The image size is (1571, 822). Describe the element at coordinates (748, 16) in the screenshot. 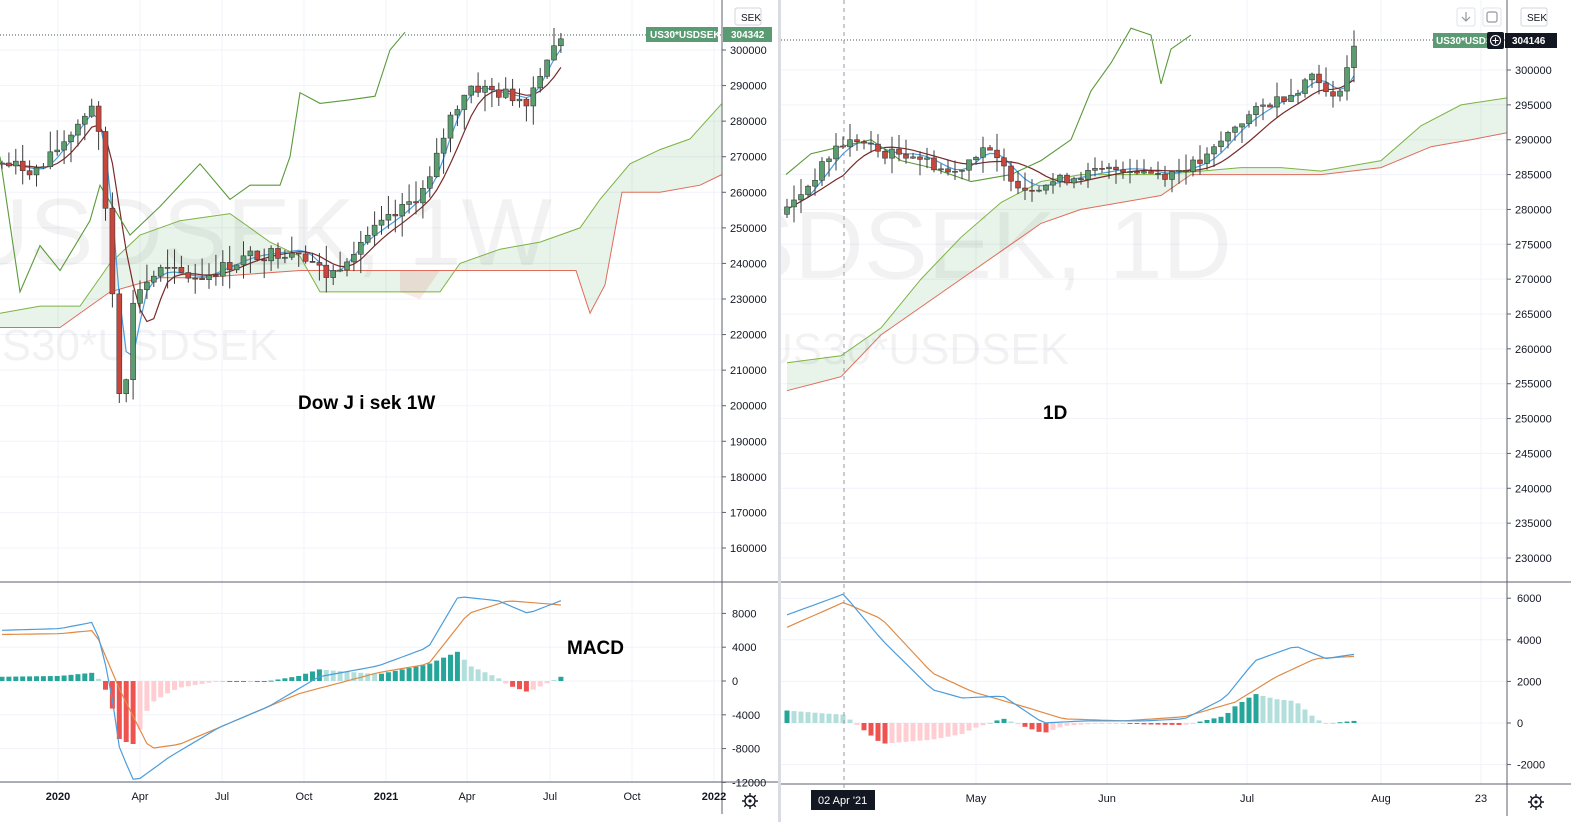

I see `currency-button: SEK` at that location.